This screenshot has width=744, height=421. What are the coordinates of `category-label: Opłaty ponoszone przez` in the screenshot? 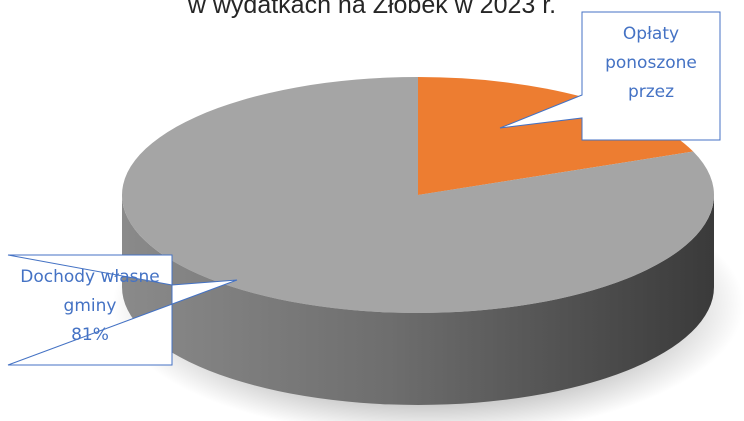 It's located at (651, 63).